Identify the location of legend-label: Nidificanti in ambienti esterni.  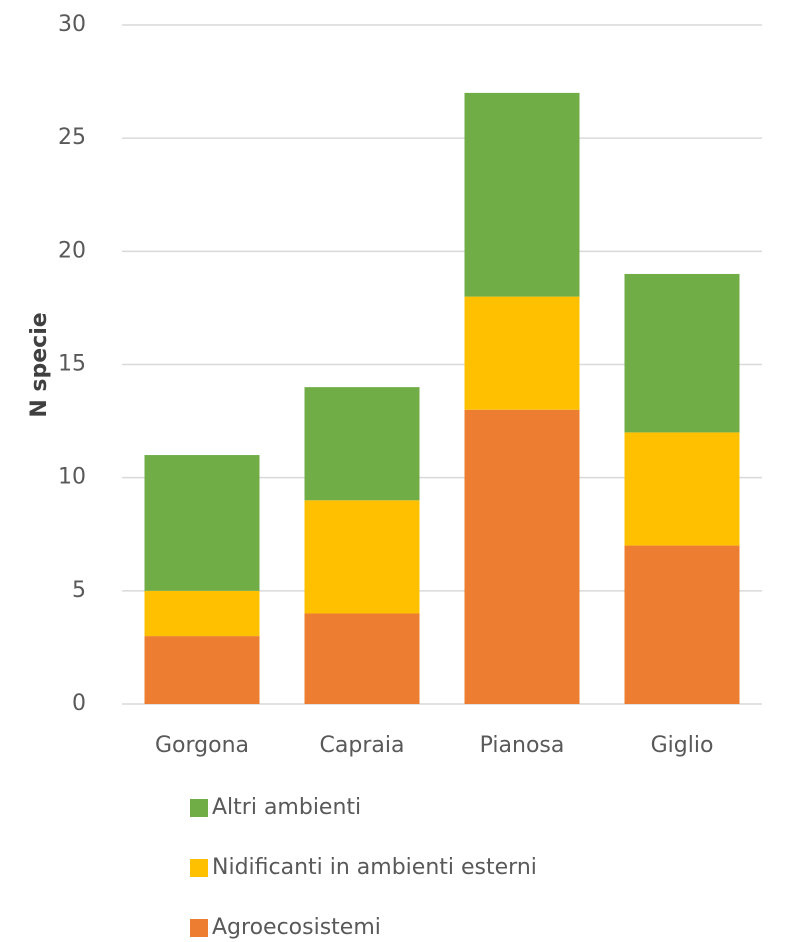
(374, 867).